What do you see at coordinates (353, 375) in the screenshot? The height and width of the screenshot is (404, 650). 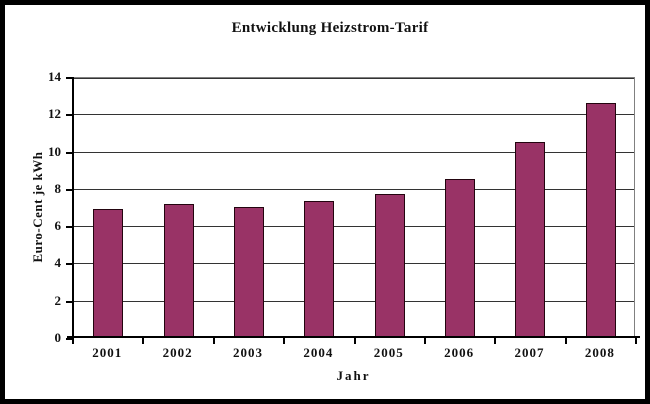 I see `x-axis-title: Jahr` at bounding box center [353, 375].